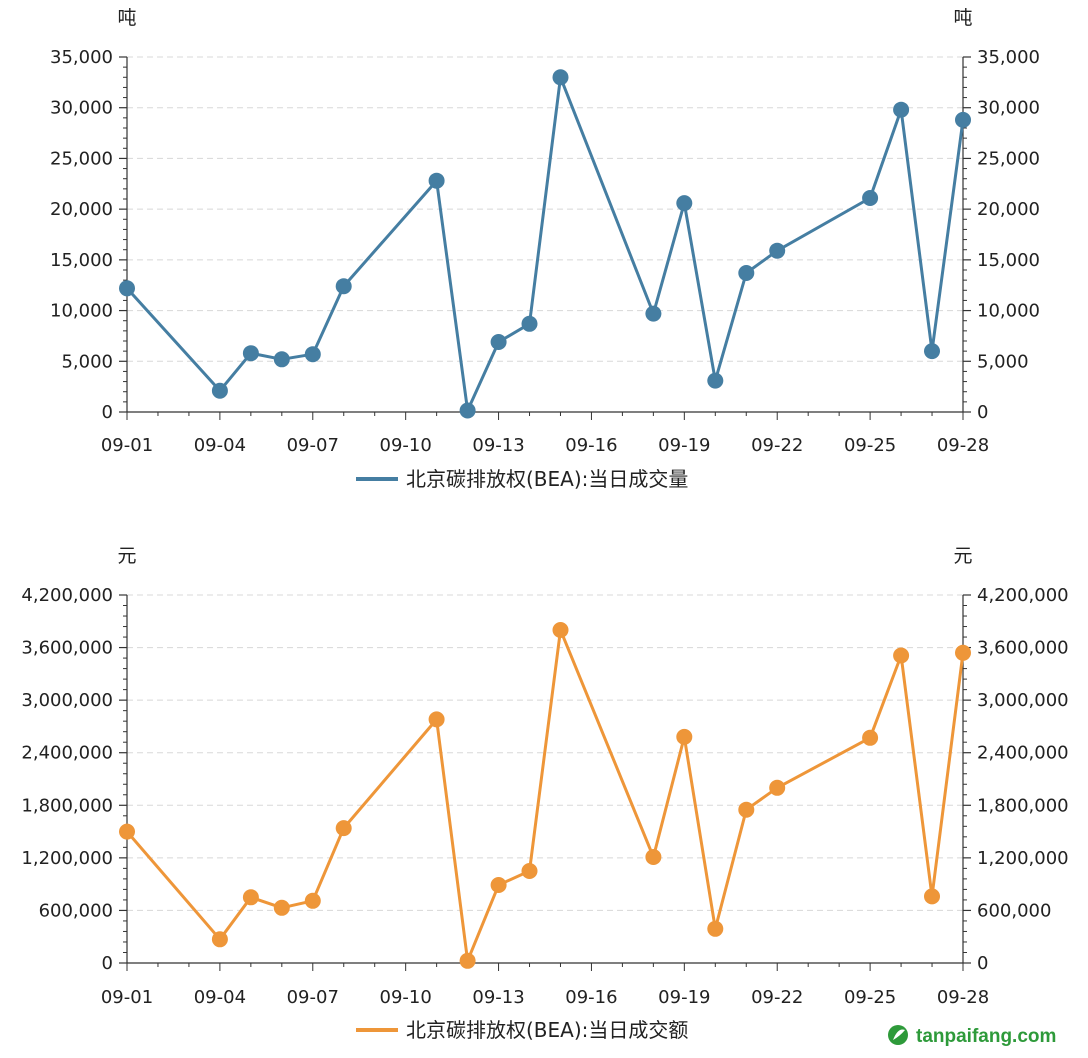 The height and width of the screenshot is (1058, 1088). Describe the element at coordinates (67, 700) in the screenshot. I see `left-y-tick-label: 3,000,000` at that location.